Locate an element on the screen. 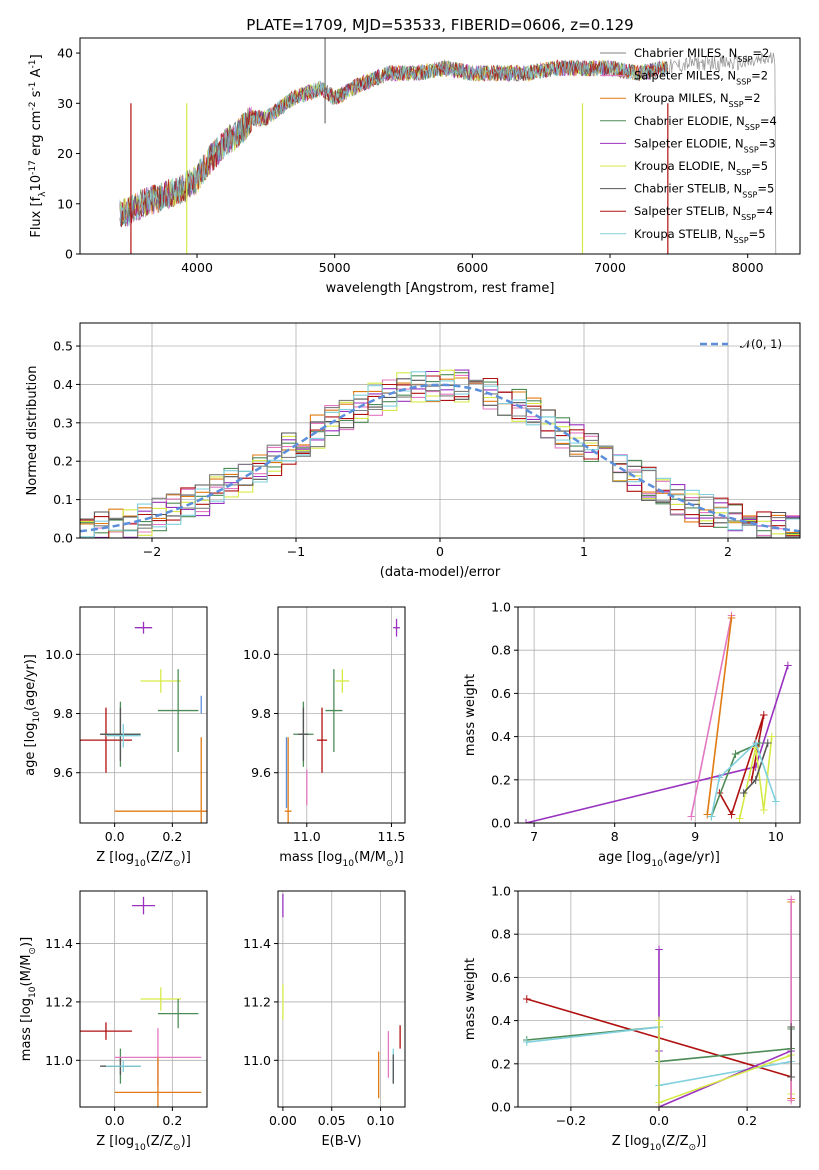 The image size is (819, 1170). y-tick-label: 0.3 is located at coordinates (63, 422).